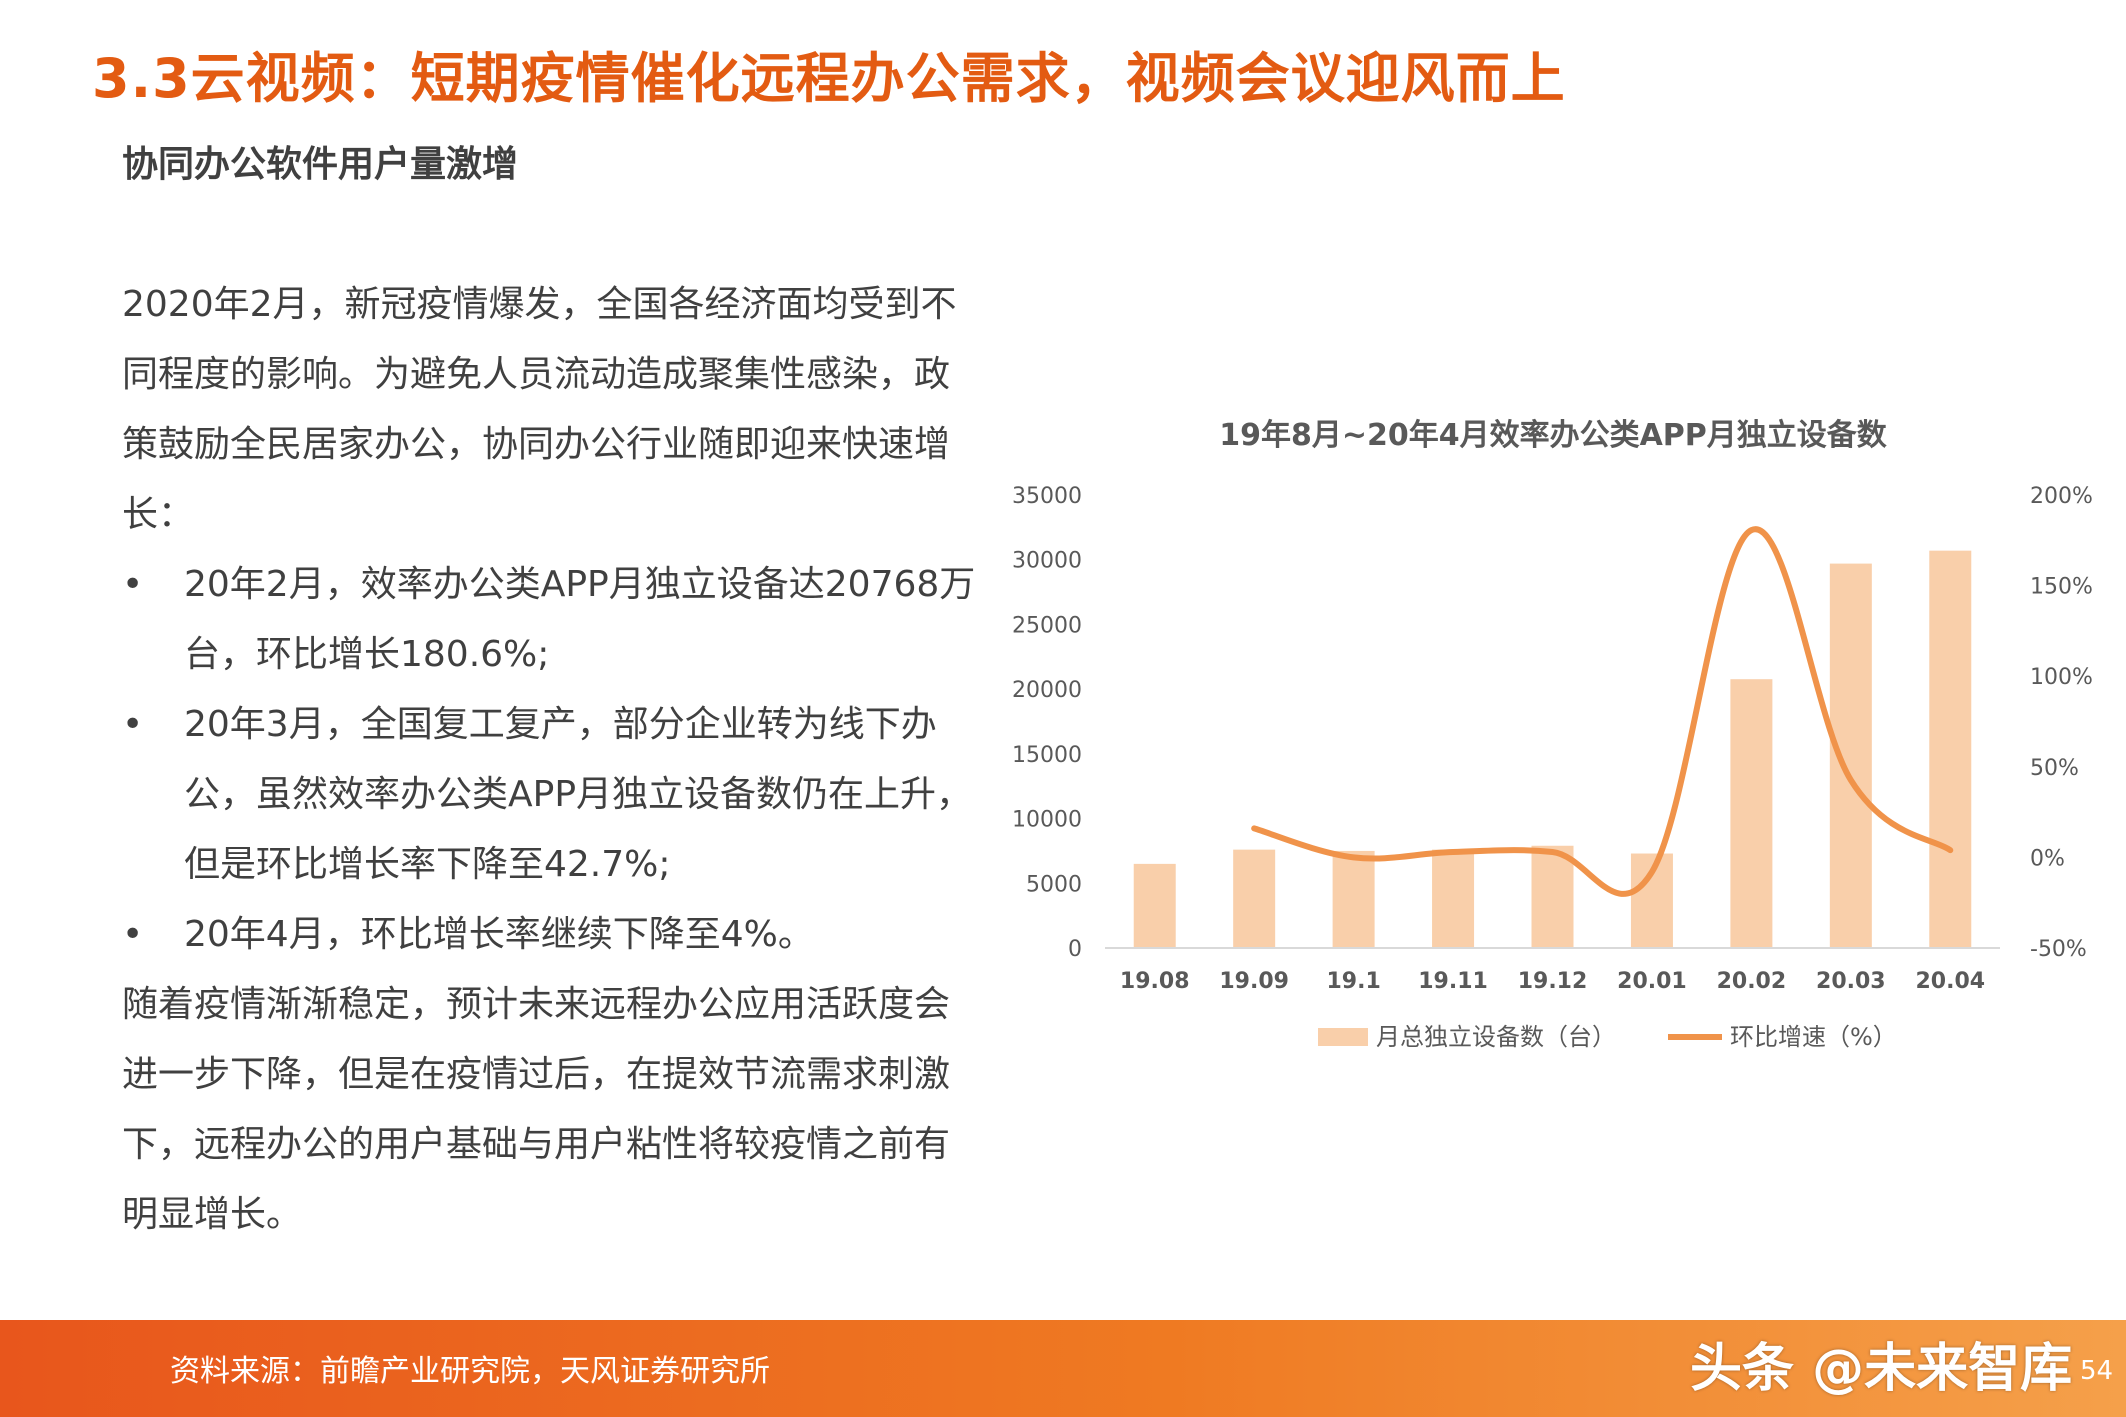  What do you see at coordinates (2054, 768) in the screenshot?
I see `y-right-tick-label: 50%` at bounding box center [2054, 768].